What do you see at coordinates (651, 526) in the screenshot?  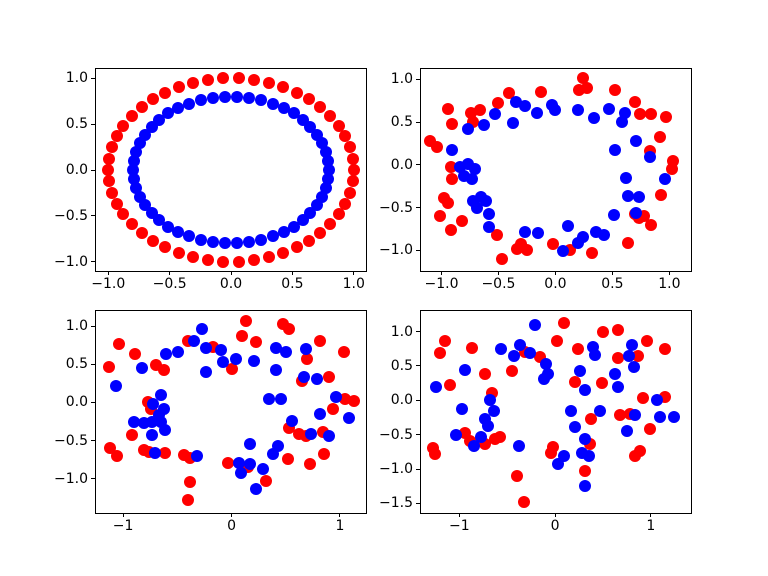 I see `x-tick-label: 1` at bounding box center [651, 526].